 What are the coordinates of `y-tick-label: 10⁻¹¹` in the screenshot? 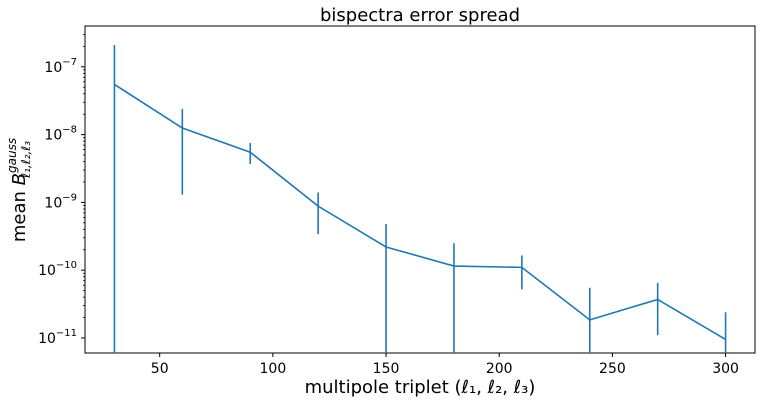 It's located at (57, 337).